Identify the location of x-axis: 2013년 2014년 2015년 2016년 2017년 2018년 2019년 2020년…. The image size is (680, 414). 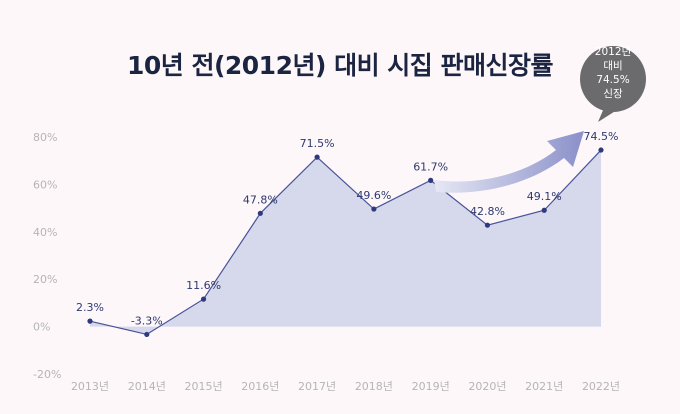
(345, 386).